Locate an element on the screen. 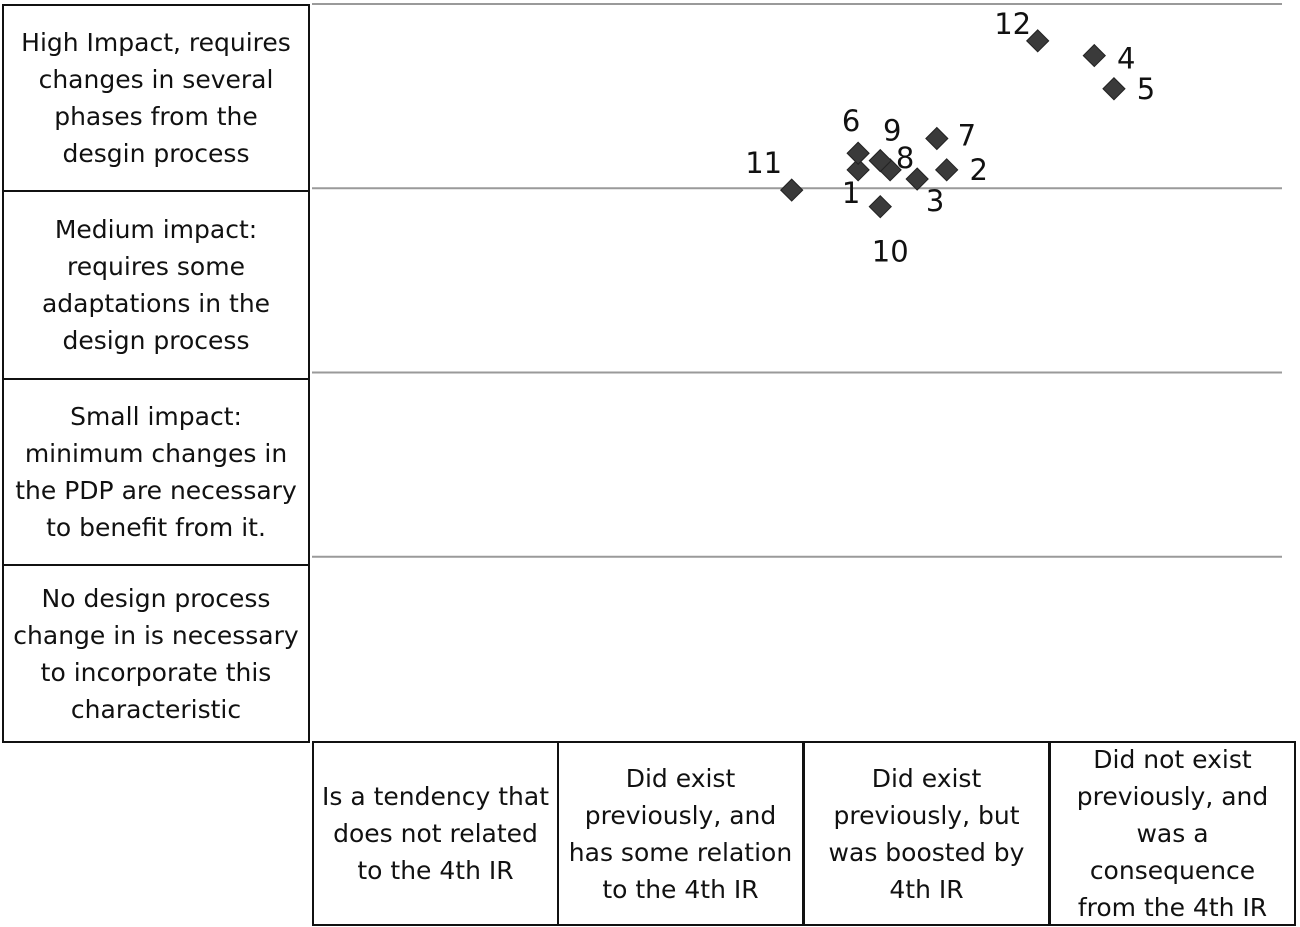  data-label-6: 6 is located at coordinates (851, 121).